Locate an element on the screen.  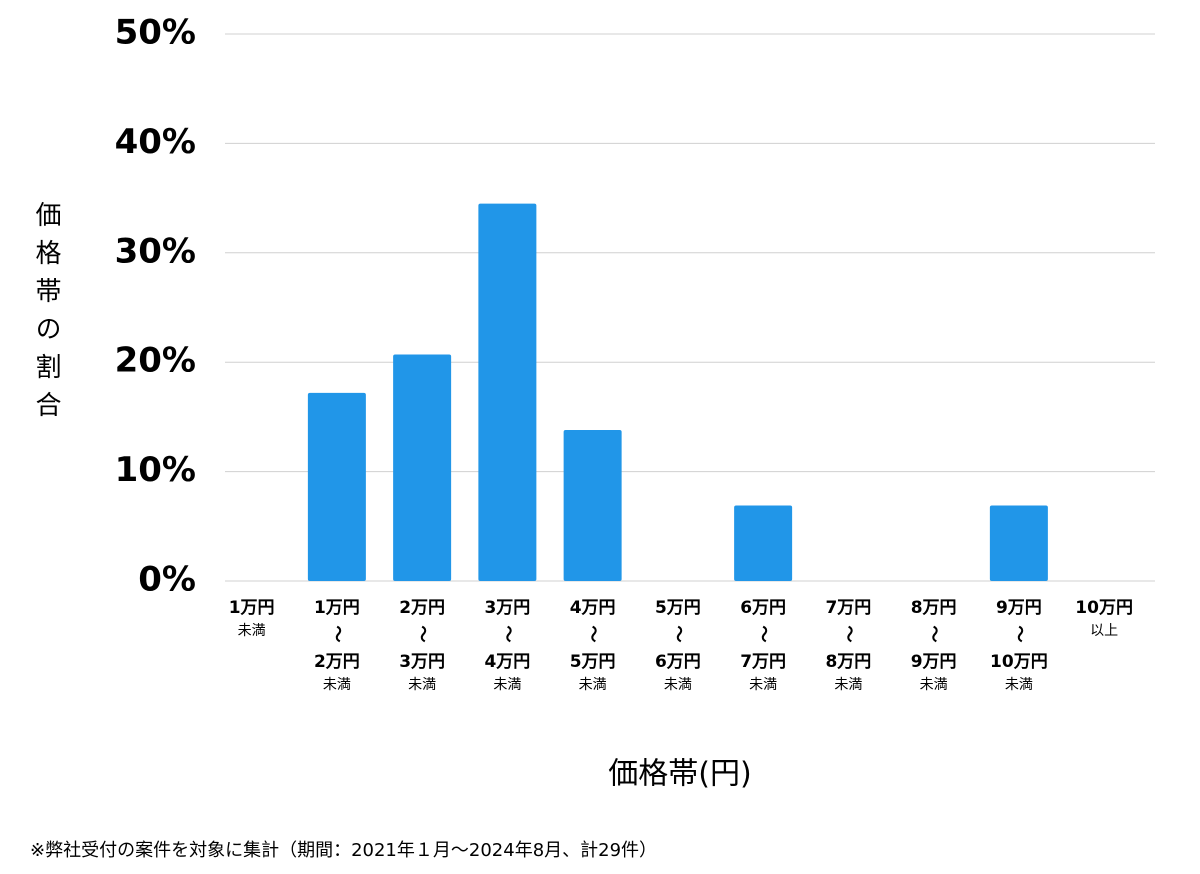
y-tick-label: 40% is located at coordinates (155, 142).